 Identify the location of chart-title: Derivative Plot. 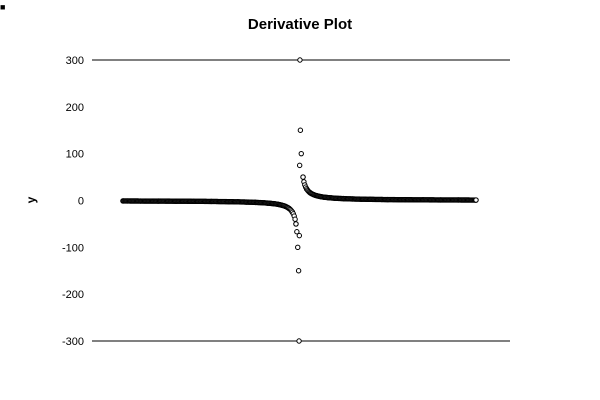
(300, 24).